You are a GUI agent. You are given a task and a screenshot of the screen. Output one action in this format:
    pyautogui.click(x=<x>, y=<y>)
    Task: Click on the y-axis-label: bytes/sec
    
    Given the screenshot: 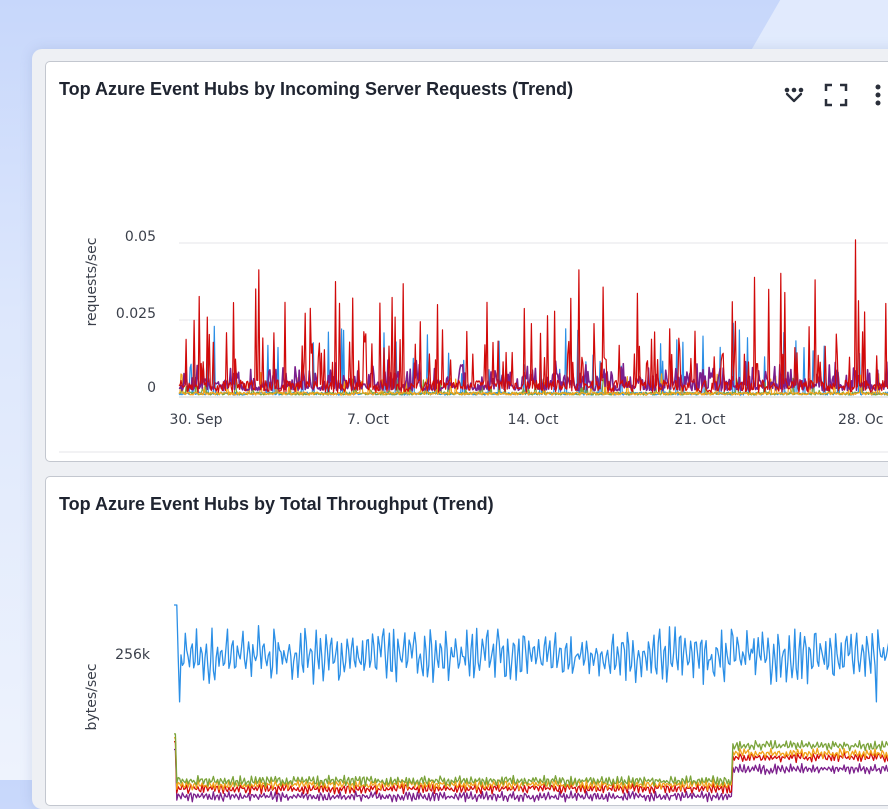 What is the action you would take?
    pyautogui.click(x=92, y=697)
    